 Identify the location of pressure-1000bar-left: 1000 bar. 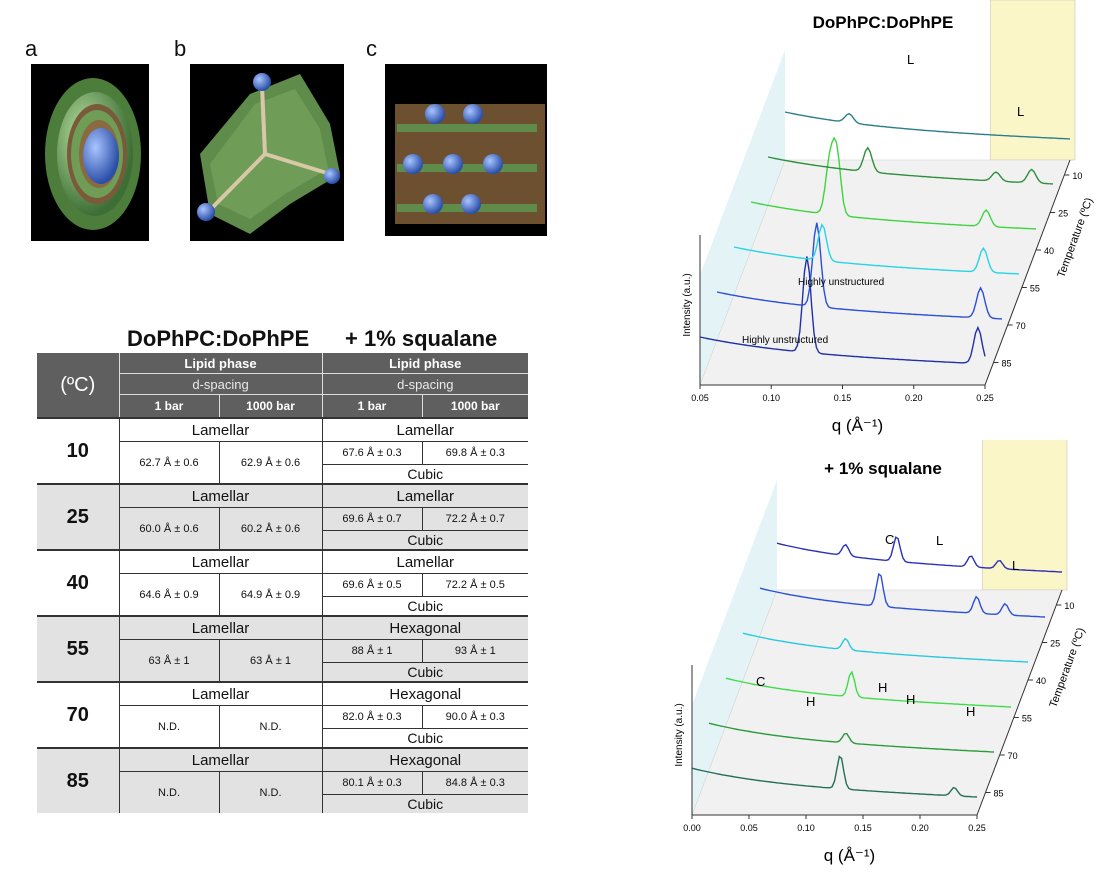
(271, 406).